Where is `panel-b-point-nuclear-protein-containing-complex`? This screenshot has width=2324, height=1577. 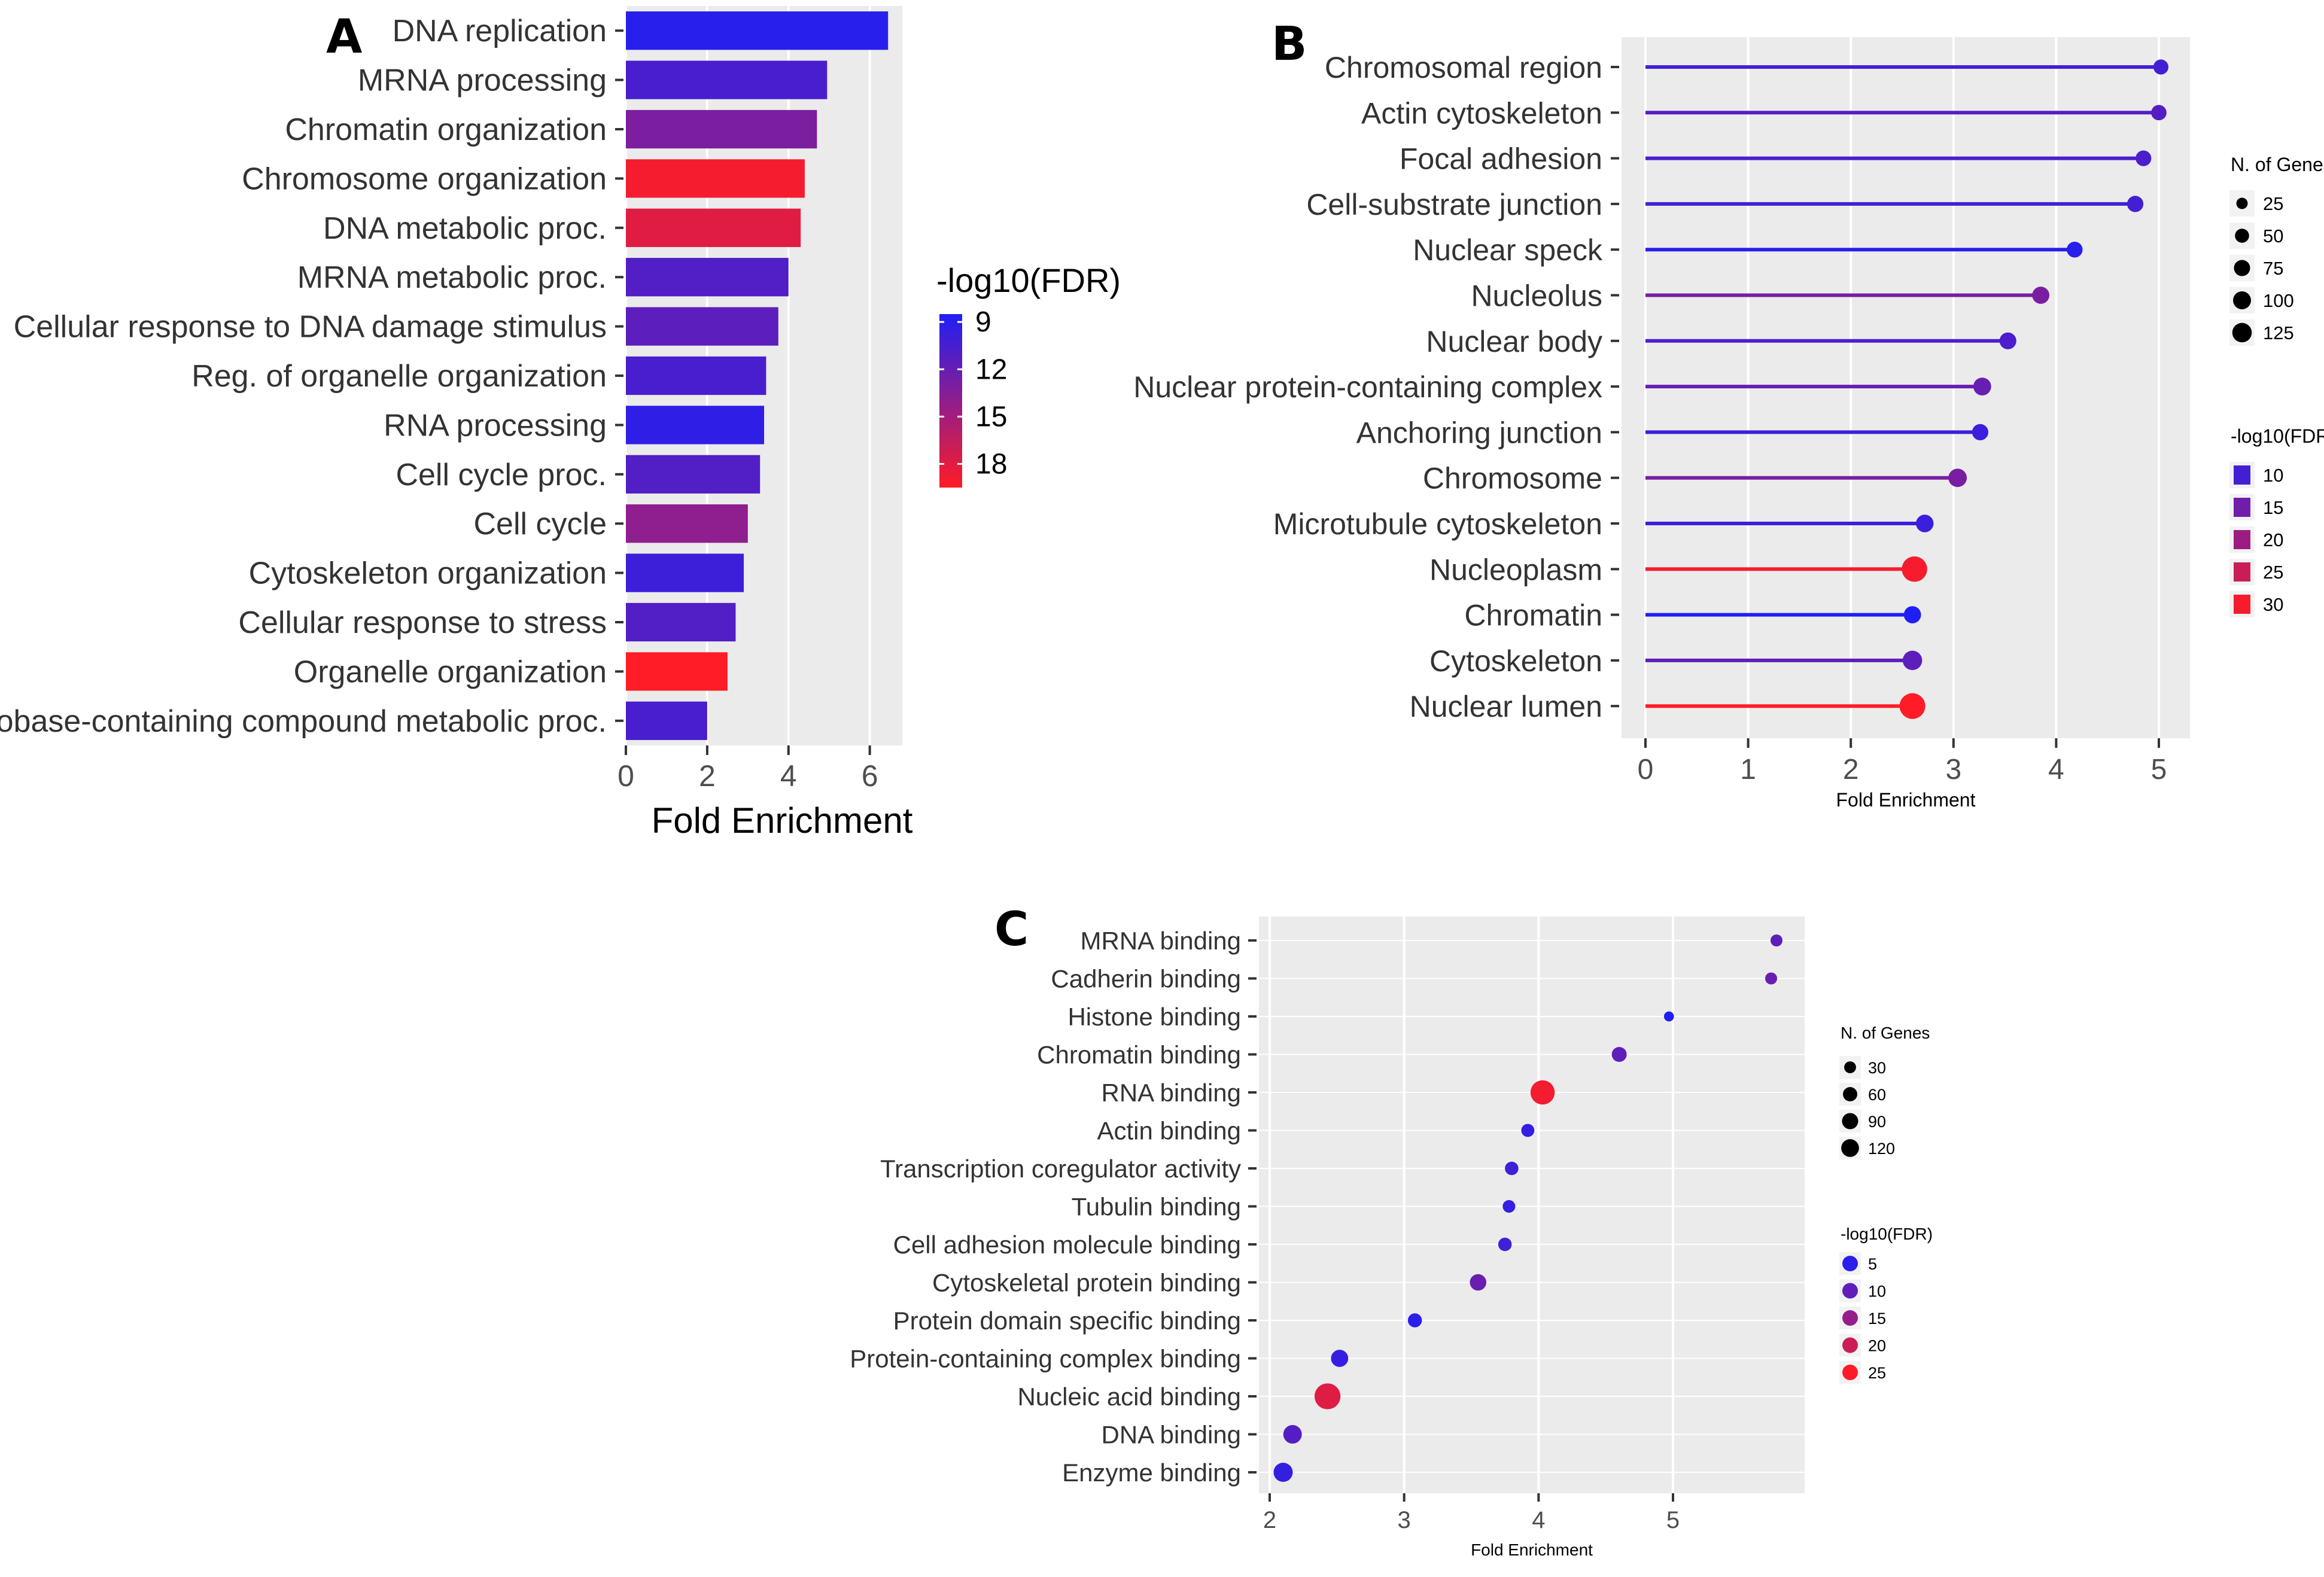 panel-b-point-nuclear-protein-containing-complex is located at coordinates (1982, 386).